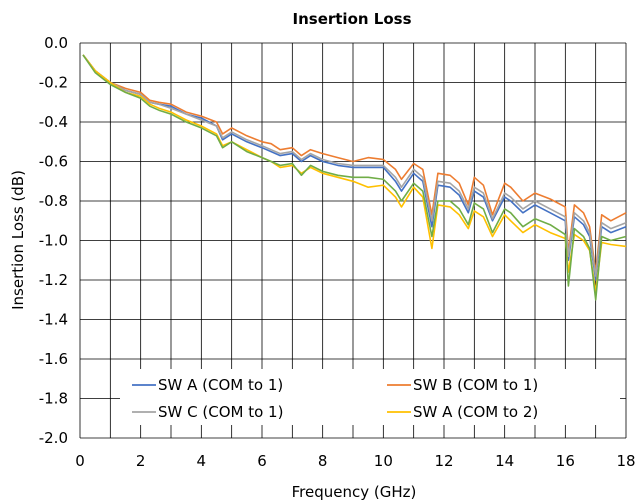 This screenshot has width=641, height=502. What do you see at coordinates (475, 412) in the screenshot?
I see `legend-entry: SW A (COM to 2)` at bounding box center [475, 412].